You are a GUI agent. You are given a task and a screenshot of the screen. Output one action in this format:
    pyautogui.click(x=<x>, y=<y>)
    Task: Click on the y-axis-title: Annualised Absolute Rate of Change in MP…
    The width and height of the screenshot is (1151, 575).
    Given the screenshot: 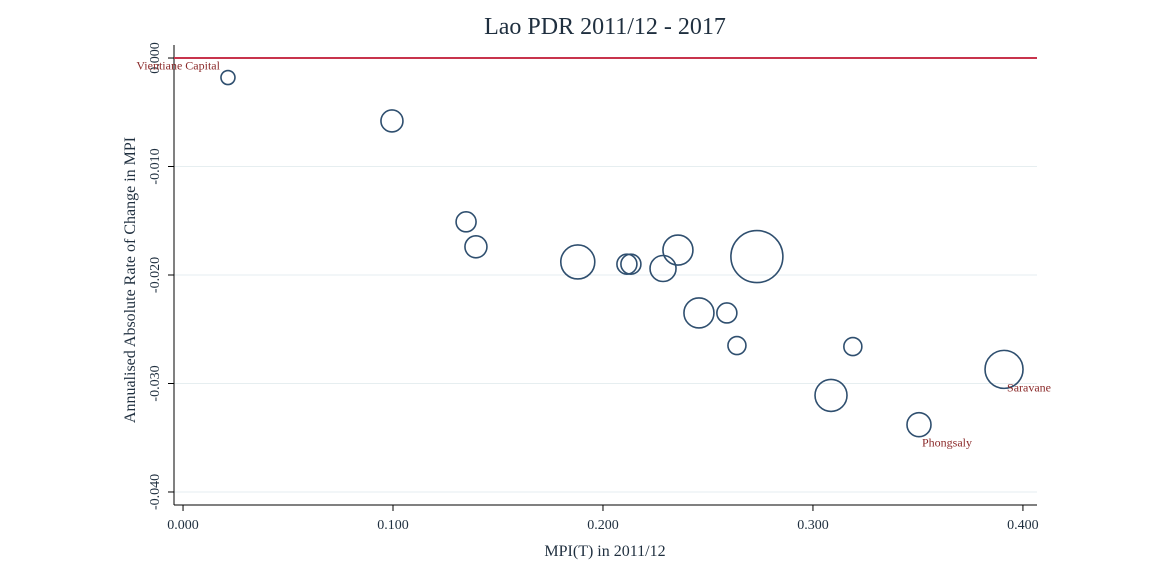 What is the action you would take?
    pyautogui.click(x=130, y=280)
    